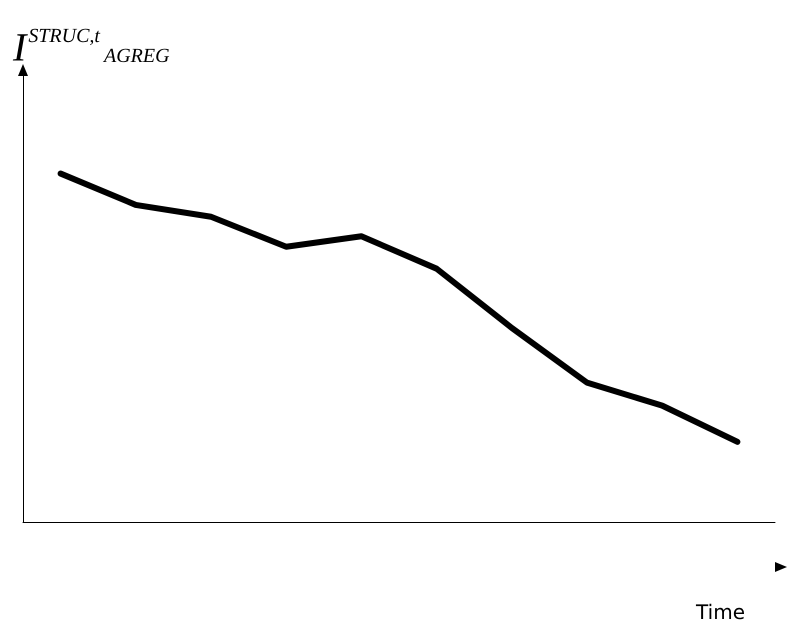 This screenshot has height=630, width=795. Describe the element at coordinates (720, 612) in the screenshot. I see `x-axis-title: Time` at that location.